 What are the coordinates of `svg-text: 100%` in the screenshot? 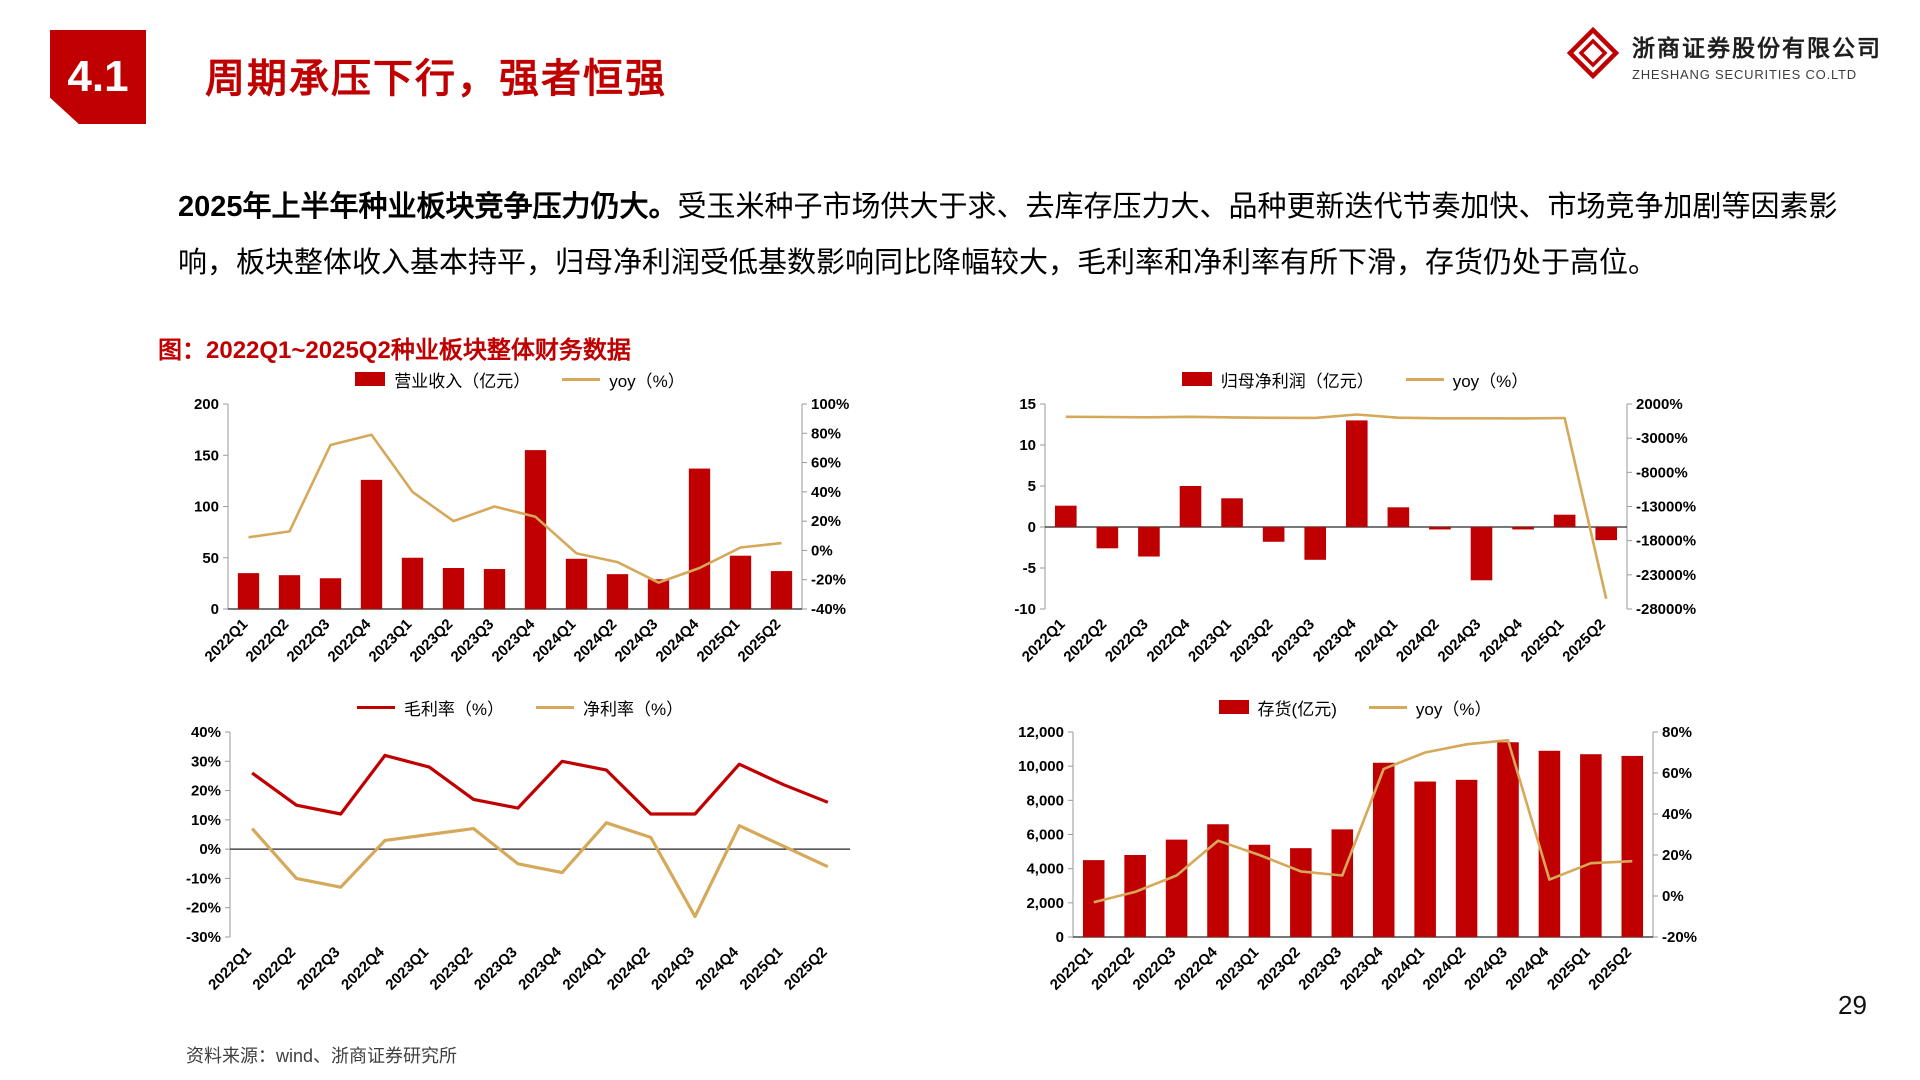 It's located at (830, 404).